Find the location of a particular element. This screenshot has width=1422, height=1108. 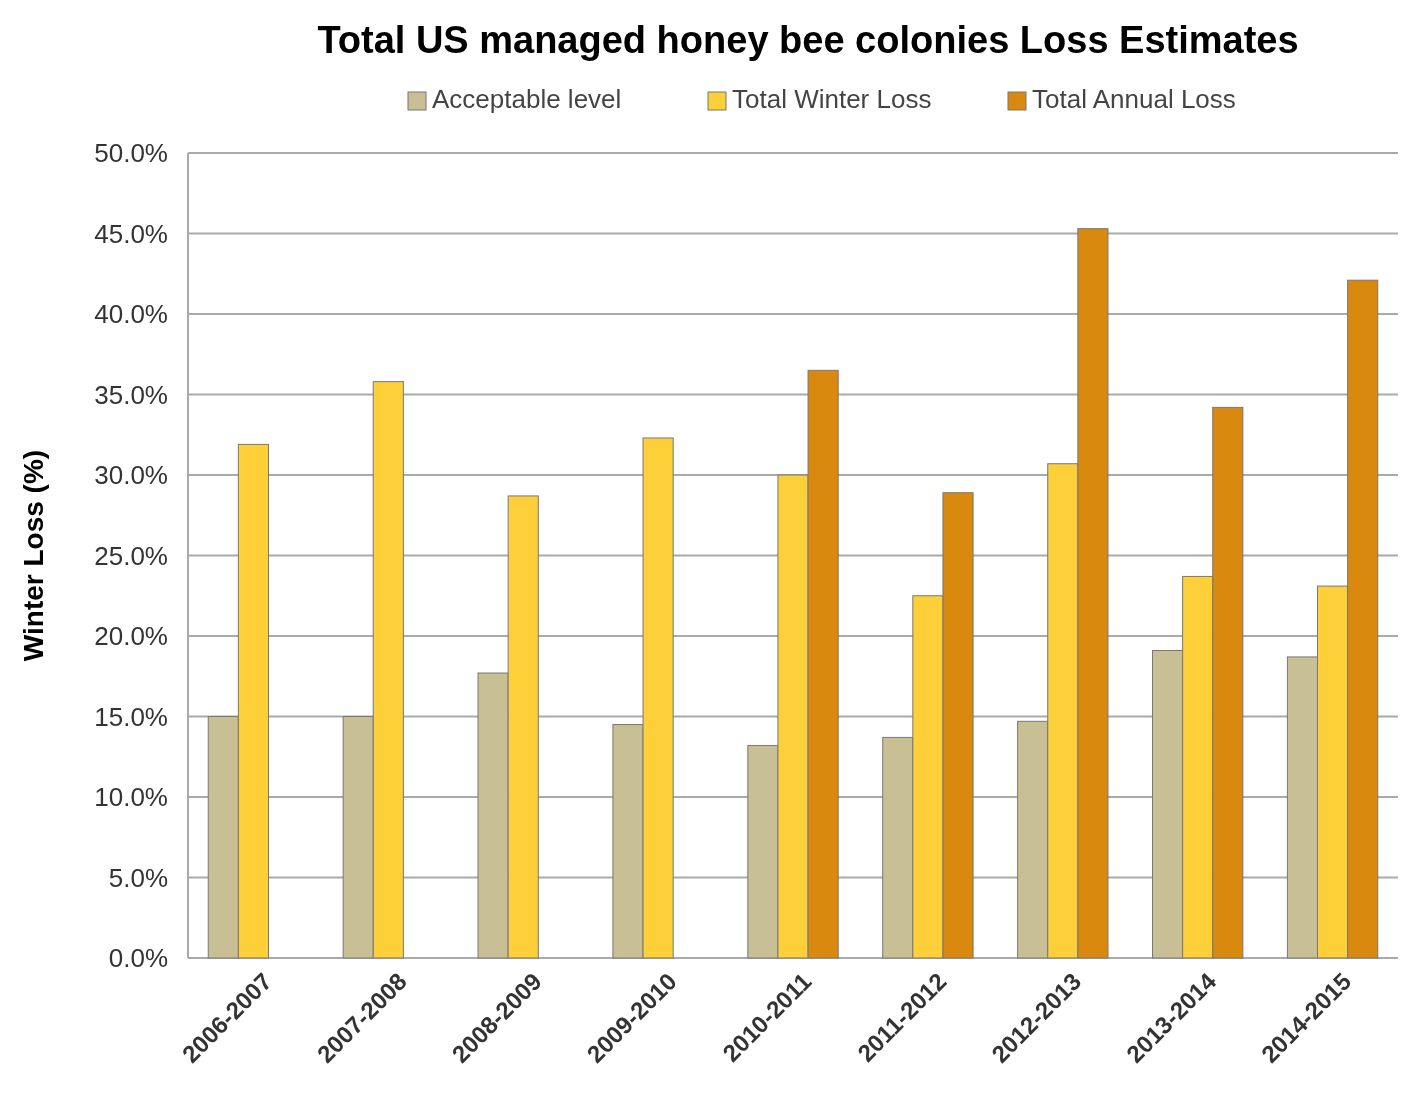

y-tick-label: 10.0% is located at coordinates (131, 797).